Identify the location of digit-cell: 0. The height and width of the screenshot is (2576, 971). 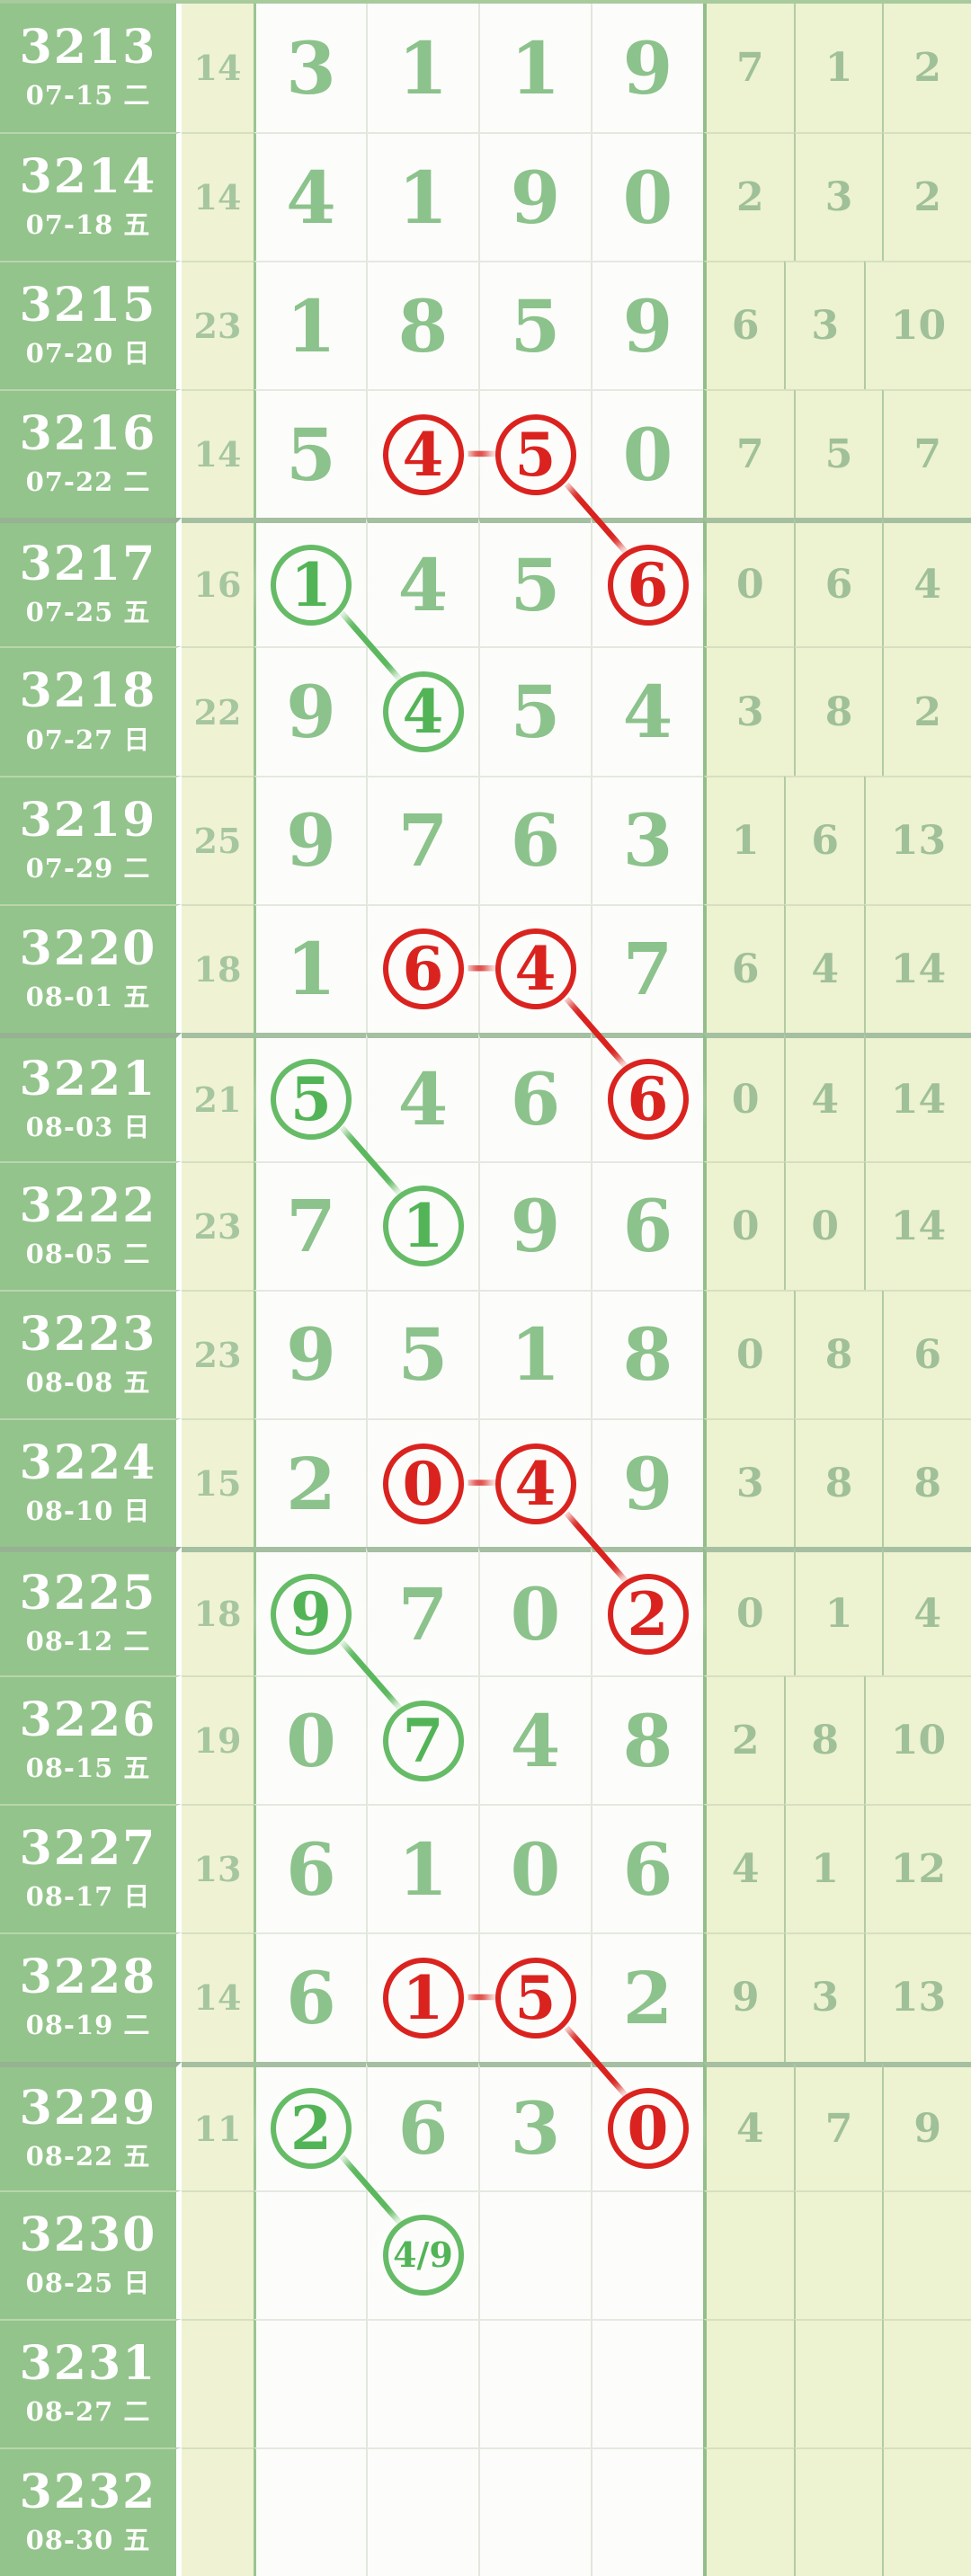
(534, 1868).